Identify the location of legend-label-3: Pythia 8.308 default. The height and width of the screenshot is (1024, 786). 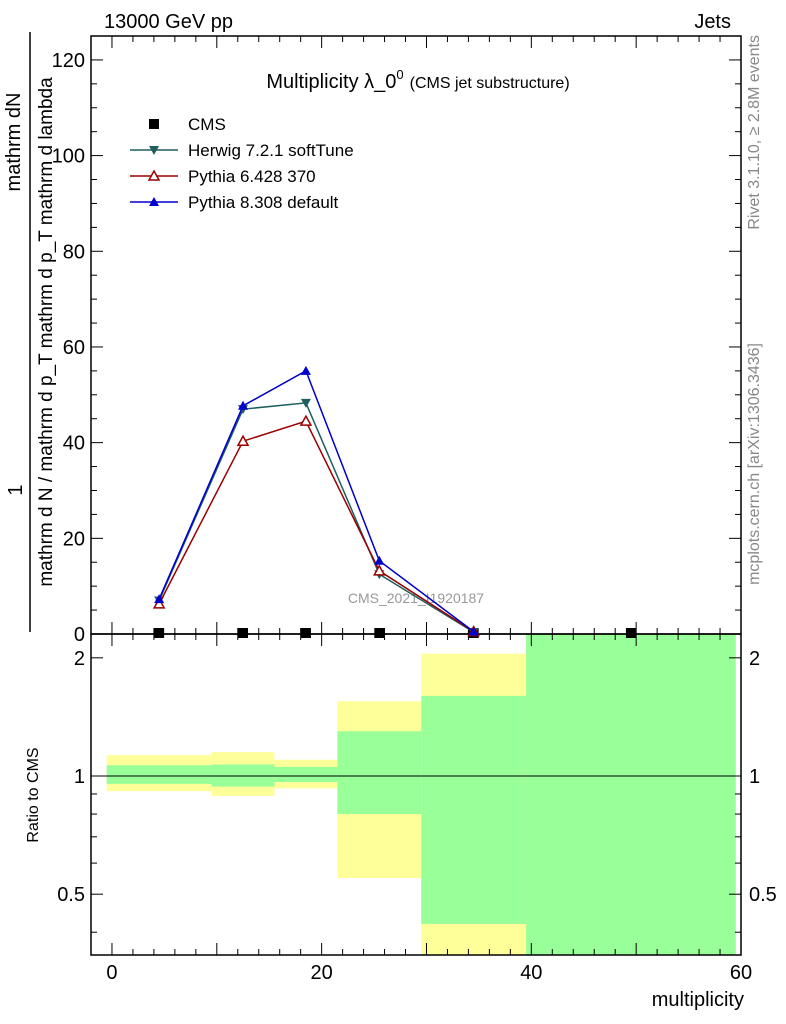
(263, 202).